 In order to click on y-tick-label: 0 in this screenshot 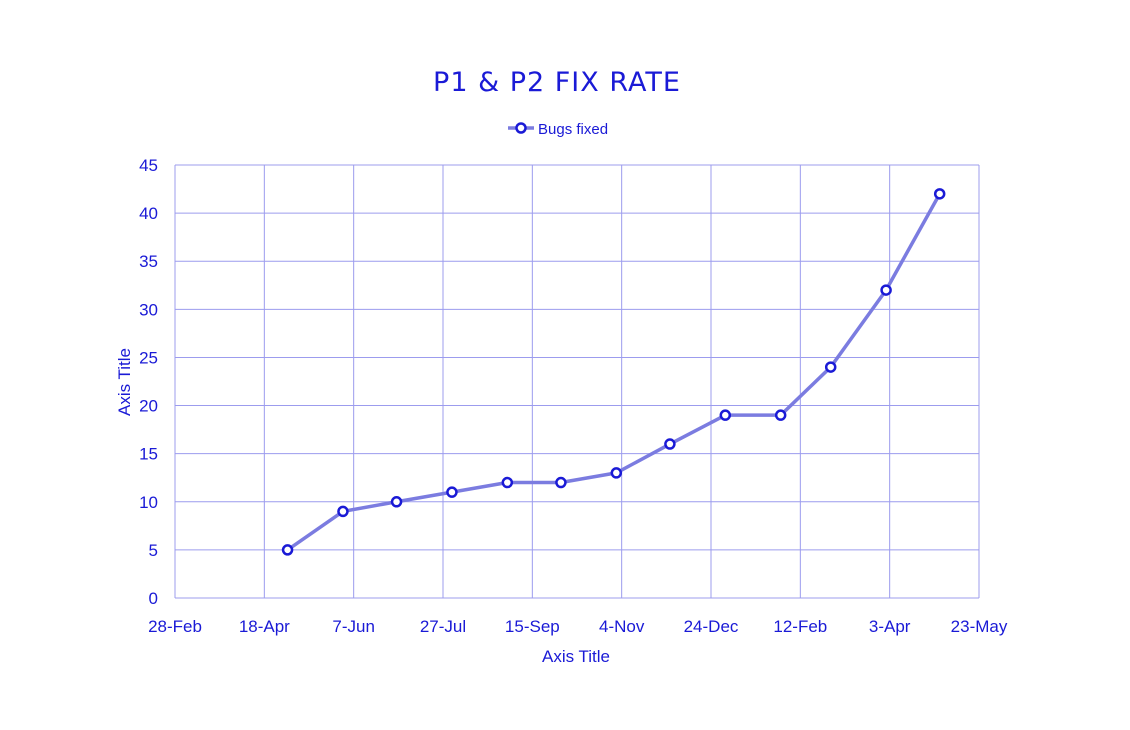, I will do `click(153, 598)`.